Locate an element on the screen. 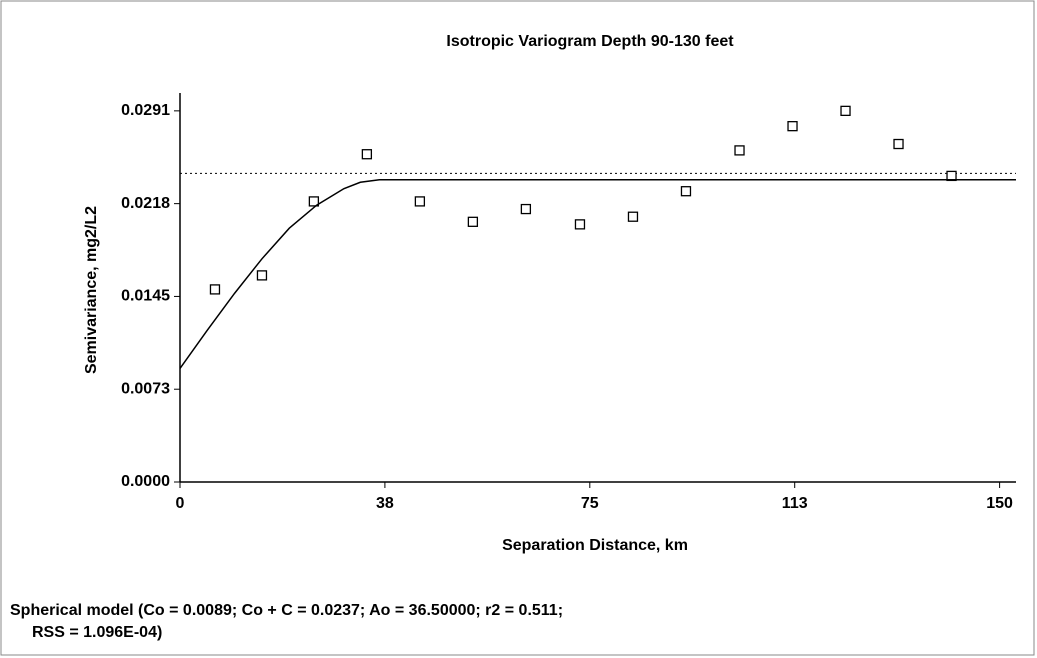 Image resolution: width=1037 pixels, height=658 pixels. x-tick-label: 0 is located at coordinates (180, 503).